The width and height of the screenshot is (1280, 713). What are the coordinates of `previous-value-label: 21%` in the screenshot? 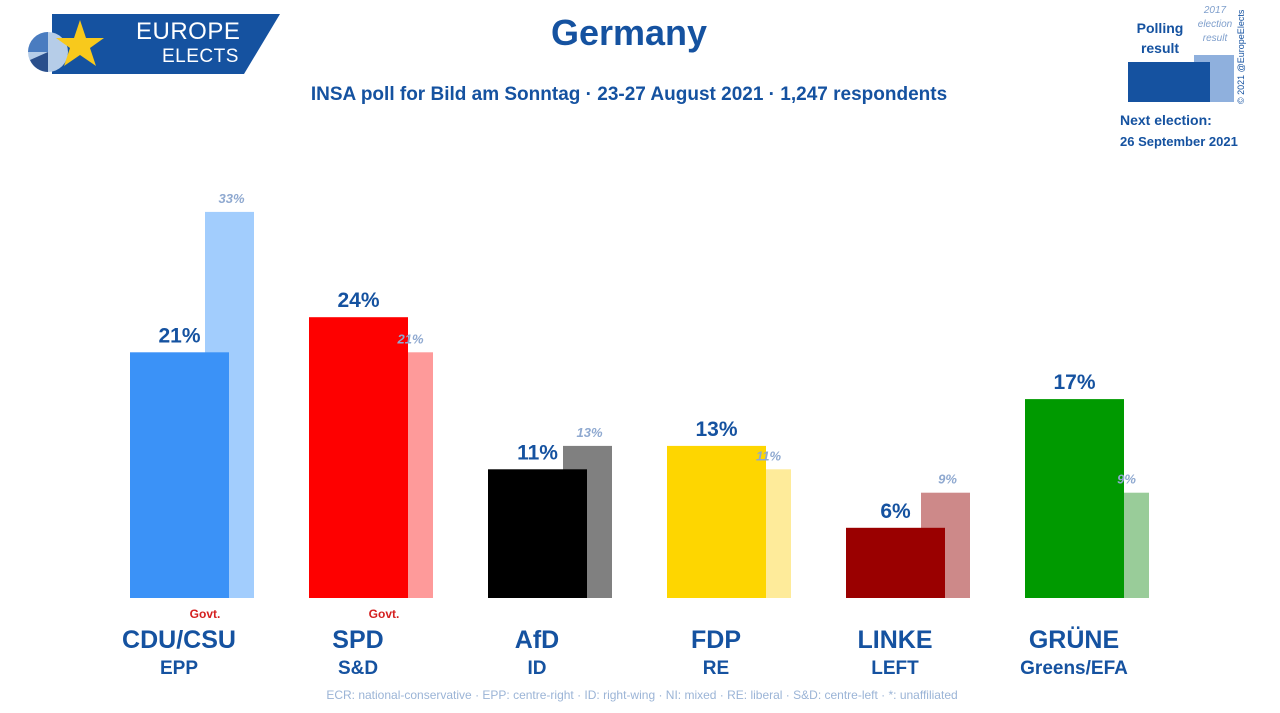 It's located at (409, 338).